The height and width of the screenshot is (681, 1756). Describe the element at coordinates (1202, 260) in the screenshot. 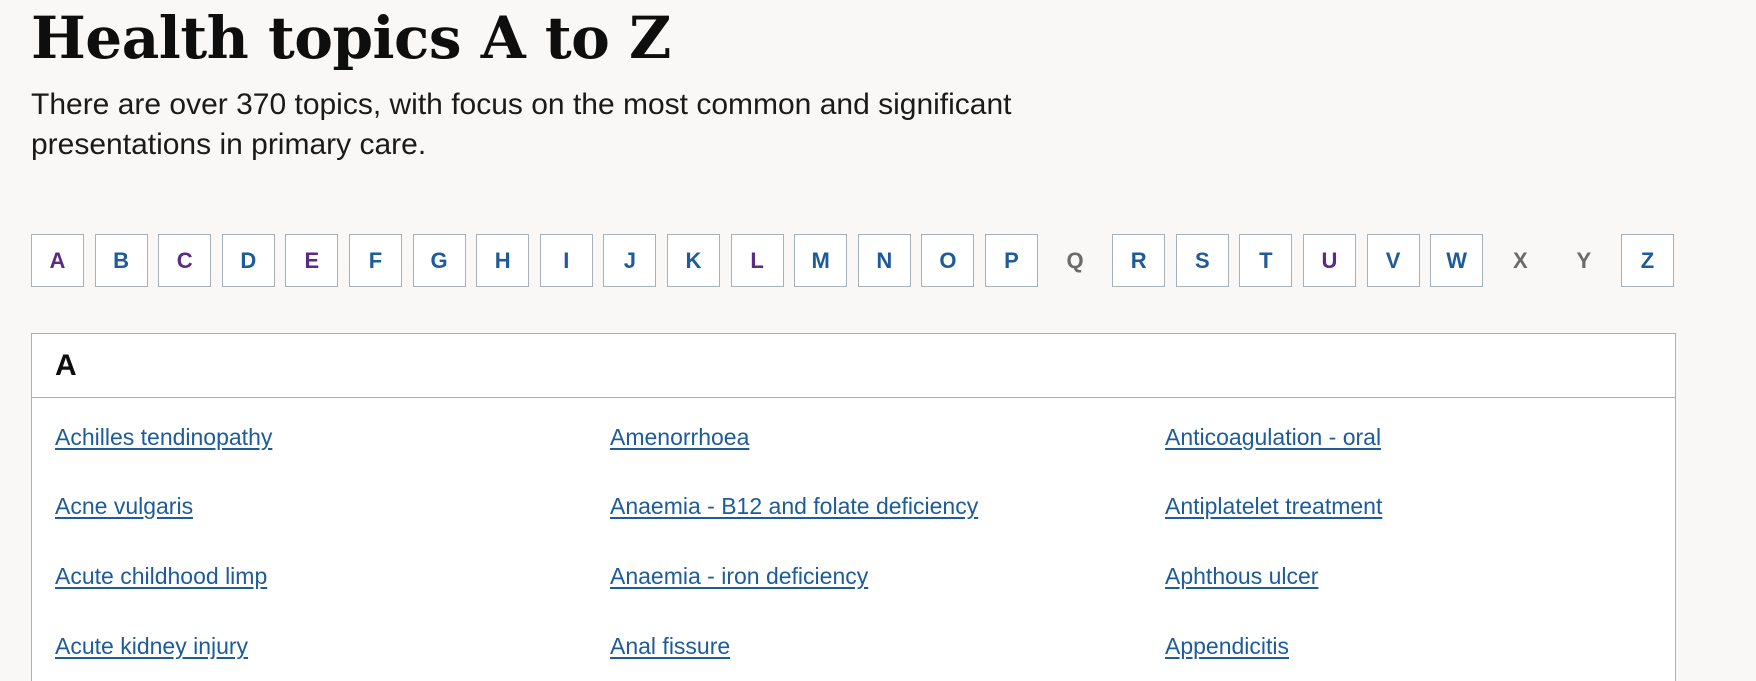

I see `letter-link-s: S` at that location.